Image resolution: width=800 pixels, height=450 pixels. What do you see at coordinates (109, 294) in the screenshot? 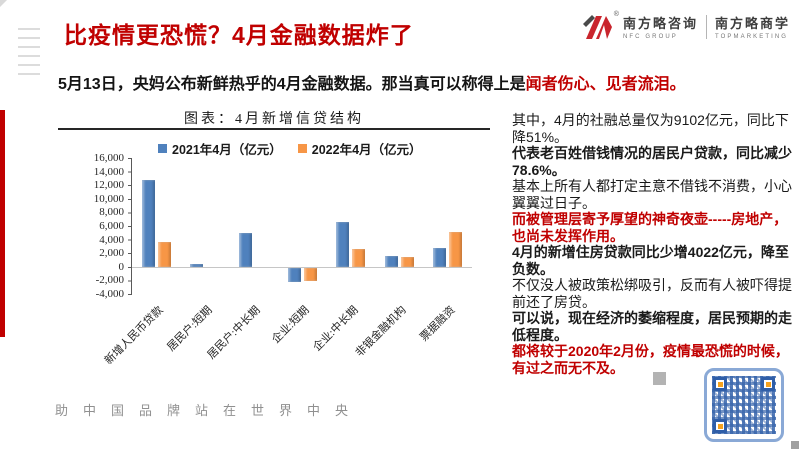
I see `y-tick-label: -4,000` at bounding box center [109, 294].